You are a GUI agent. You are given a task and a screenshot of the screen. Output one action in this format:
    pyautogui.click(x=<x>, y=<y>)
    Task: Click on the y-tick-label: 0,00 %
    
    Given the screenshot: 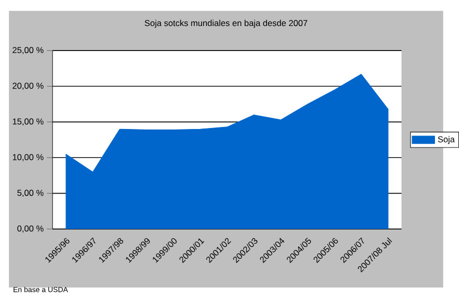 What is the action you would take?
    pyautogui.click(x=30, y=228)
    